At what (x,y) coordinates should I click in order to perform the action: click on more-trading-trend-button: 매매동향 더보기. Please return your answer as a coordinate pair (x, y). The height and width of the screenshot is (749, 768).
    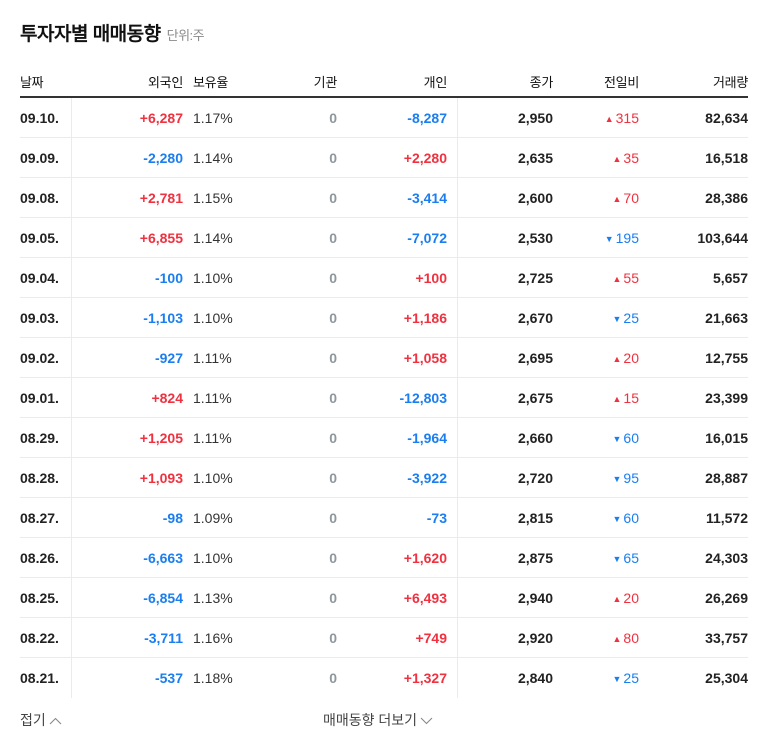
    Looking at the image, I should click on (378, 720).